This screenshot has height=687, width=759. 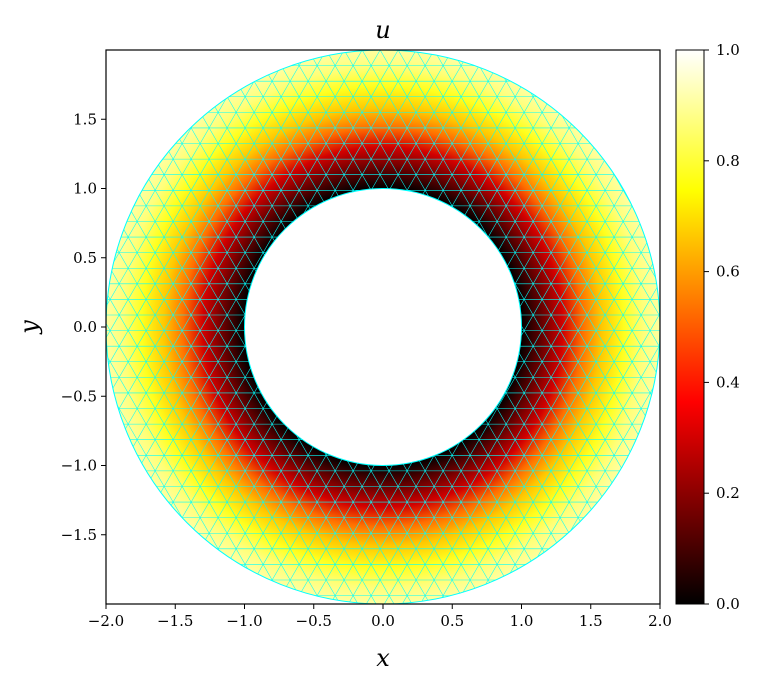 What do you see at coordinates (728, 161) in the screenshot?
I see `colorbar-tick-label: 0.8` at bounding box center [728, 161].